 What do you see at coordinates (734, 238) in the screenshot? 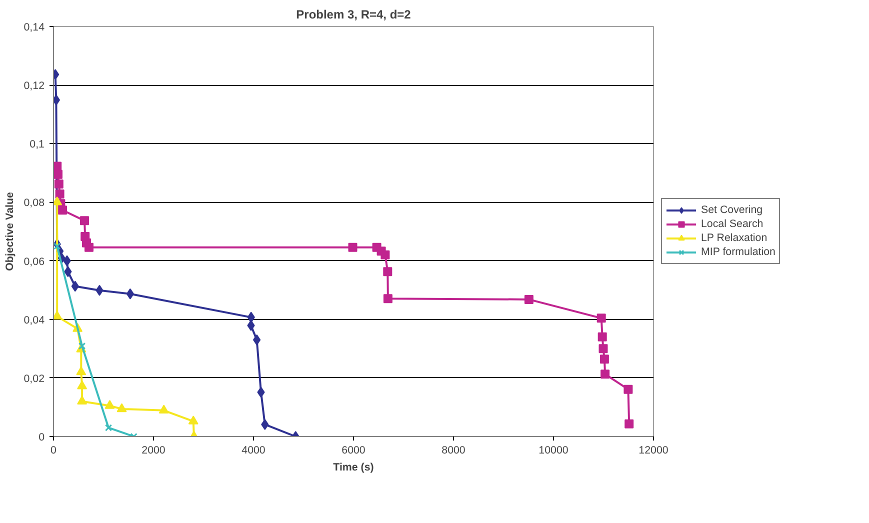
I see `legend-label: LP Relaxation` at bounding box center [734, 238].